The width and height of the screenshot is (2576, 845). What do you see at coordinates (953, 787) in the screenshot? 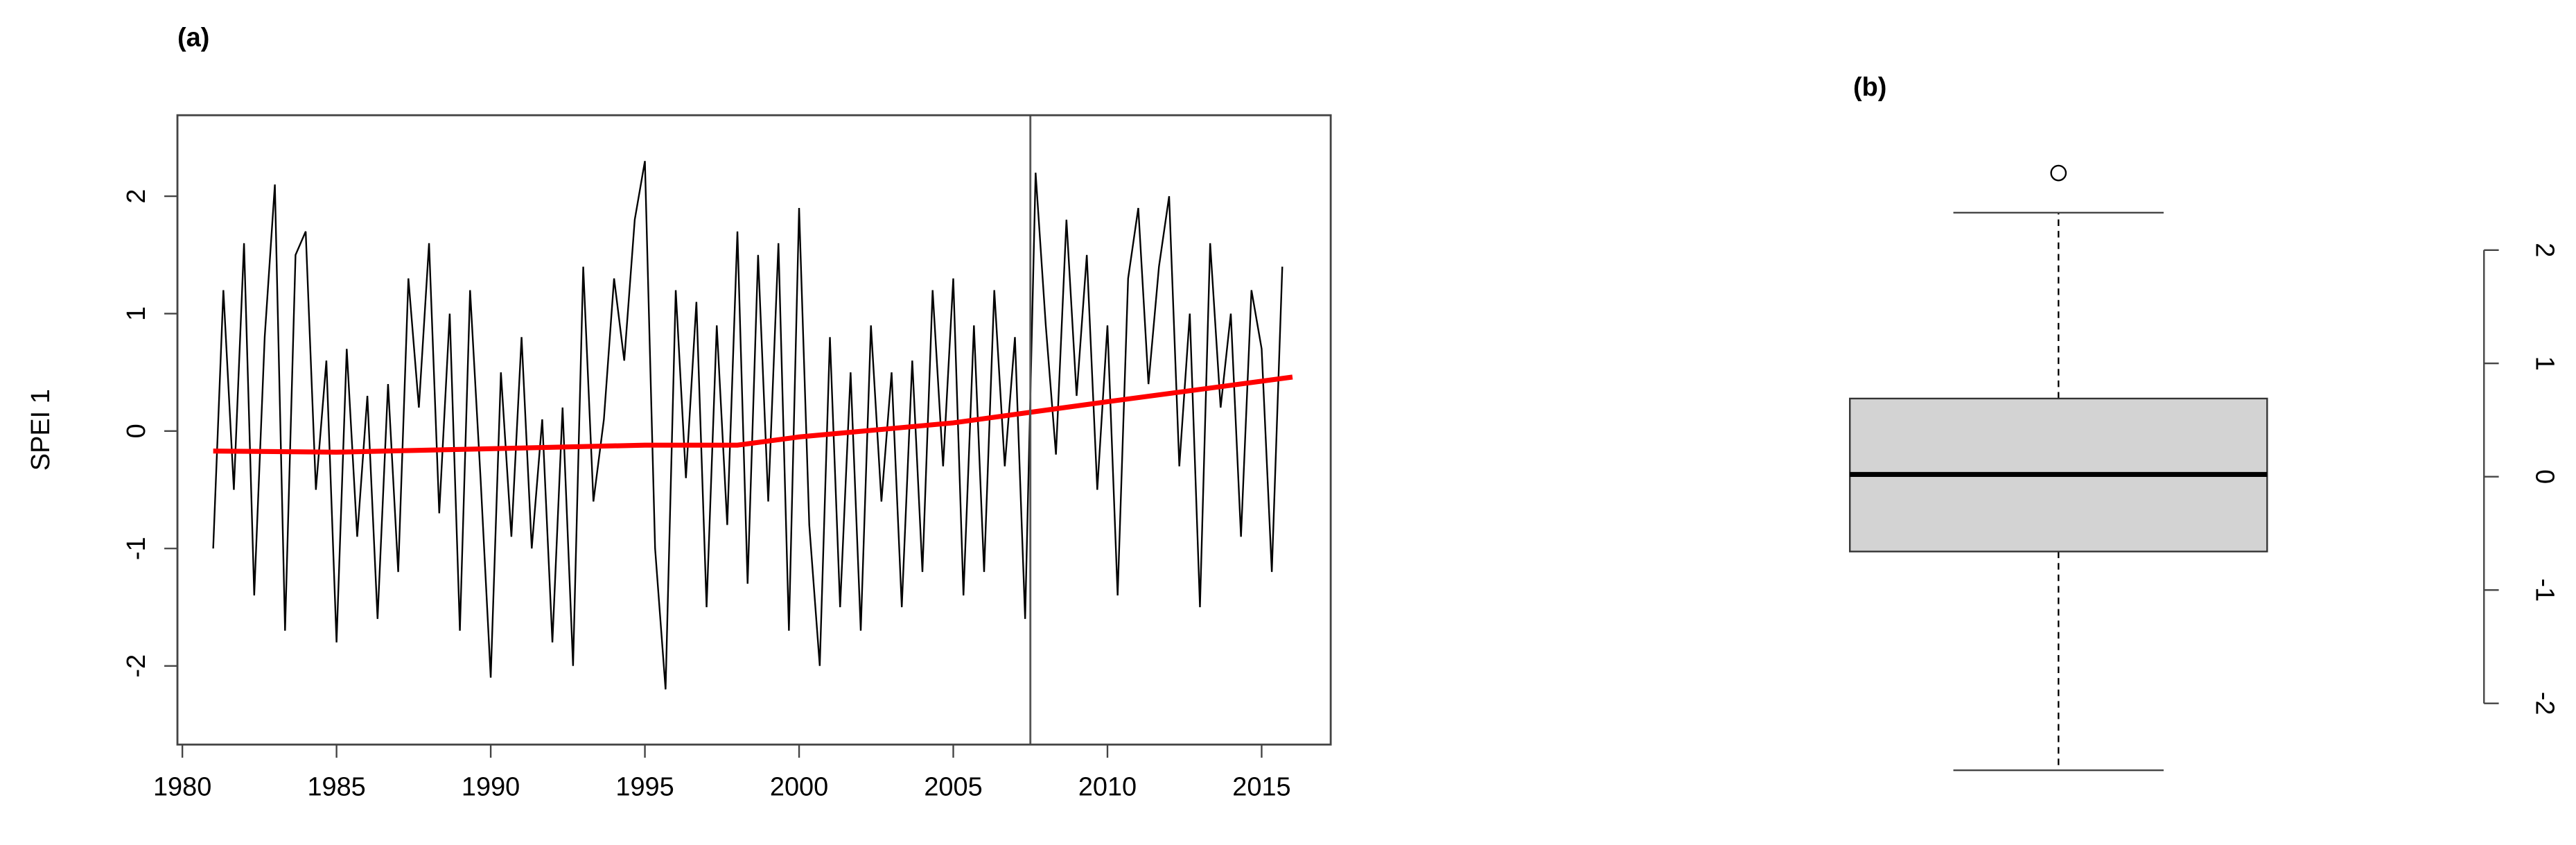
I see `x-tick-label: 2005` at bounding box center [953, 787].